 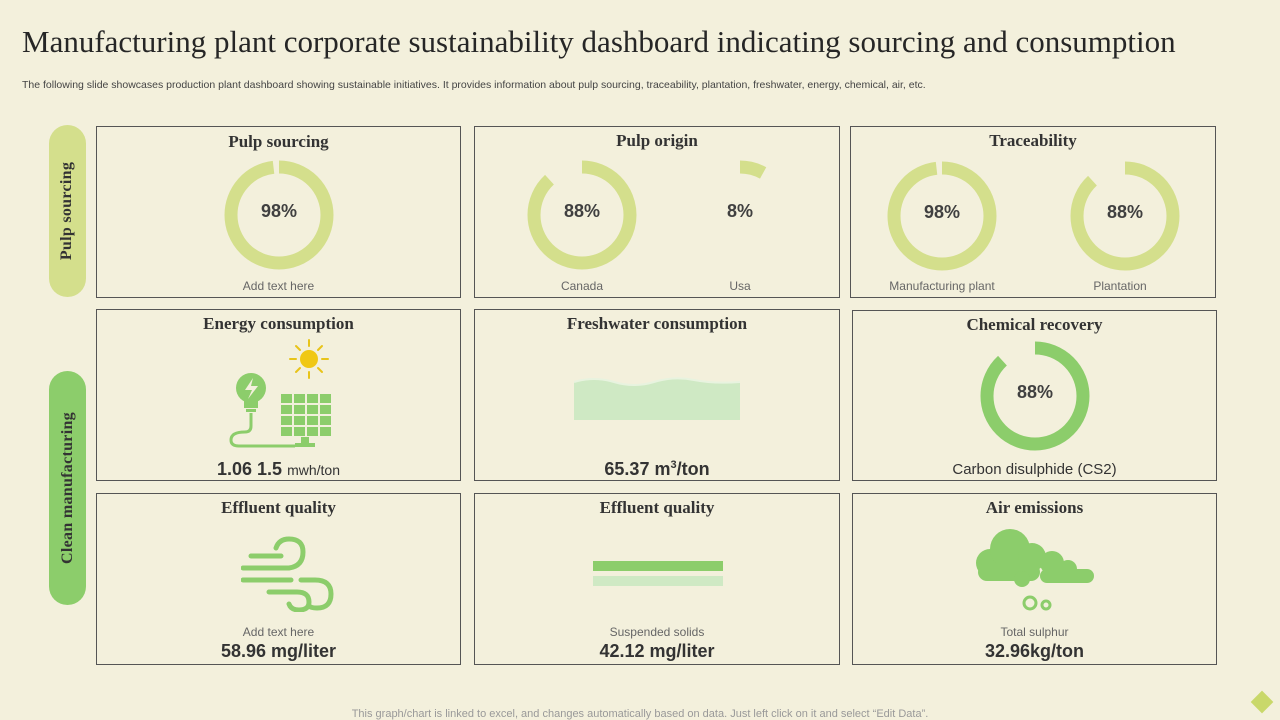 I want to click on donut-label: Plantation, so click(x=1120, y=286).